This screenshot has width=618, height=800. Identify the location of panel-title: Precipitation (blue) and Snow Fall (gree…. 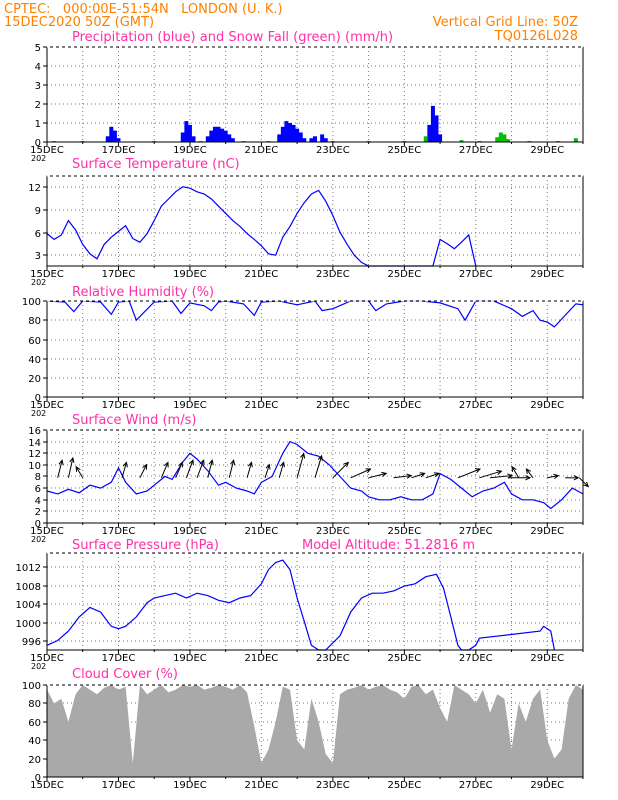
(232, 37).